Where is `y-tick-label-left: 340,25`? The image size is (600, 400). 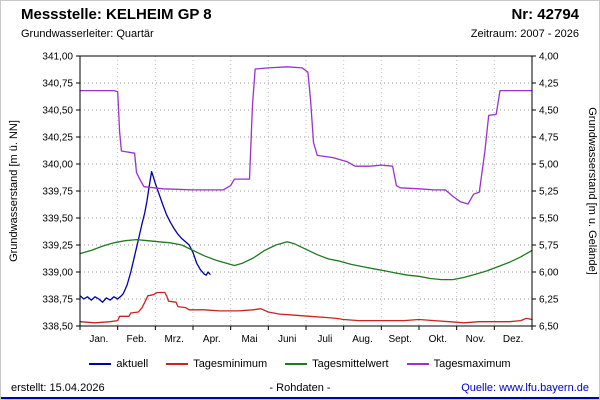
y-tick-label-left: 340,25 is located at coordinates (57, 138).